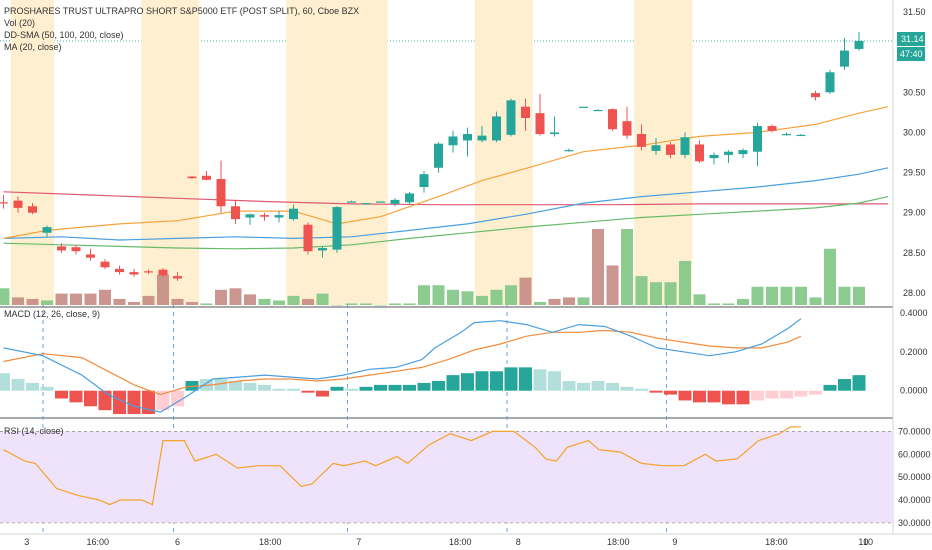  What do you see at coordinates (52, 314) in the screenshot?
I see `macd-legend: MACD (12, 26, close, 9)` at bounding box center [52, 314].